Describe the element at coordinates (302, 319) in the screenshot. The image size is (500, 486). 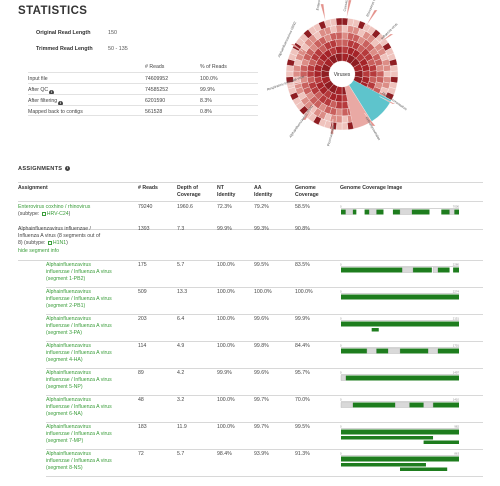
I see `cell-genome: 99.9%` at that location.